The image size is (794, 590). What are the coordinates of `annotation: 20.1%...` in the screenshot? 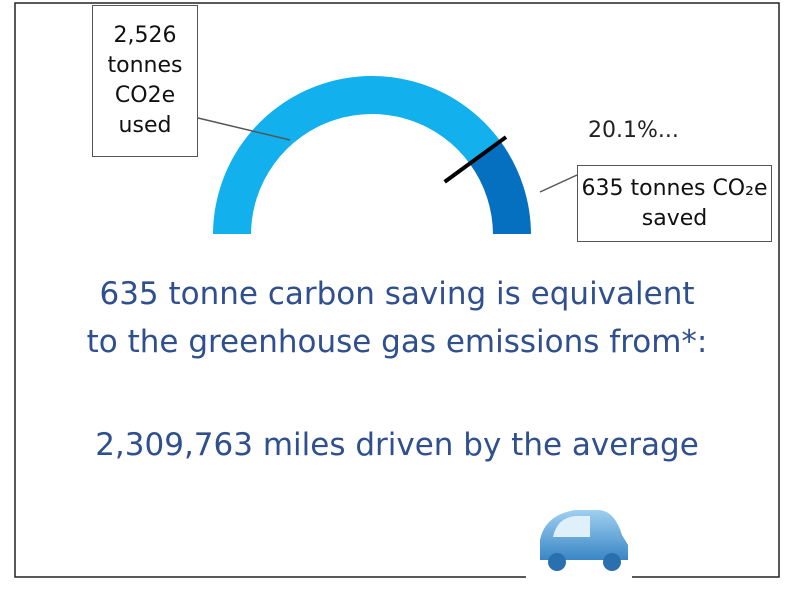 It's located at (633, 130).